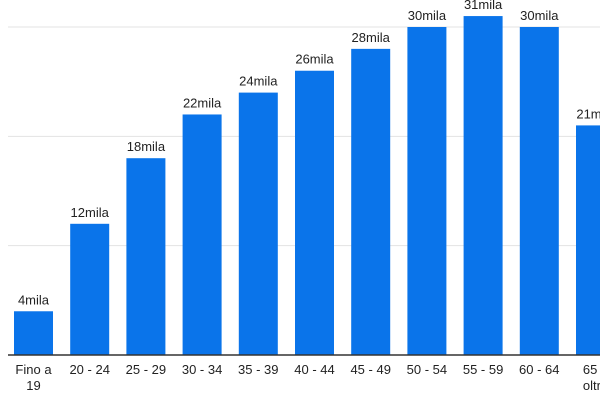  Describe the element at coordinates (427, 15) in the screenshot. I see `data-label-7: 30mila` at that location.